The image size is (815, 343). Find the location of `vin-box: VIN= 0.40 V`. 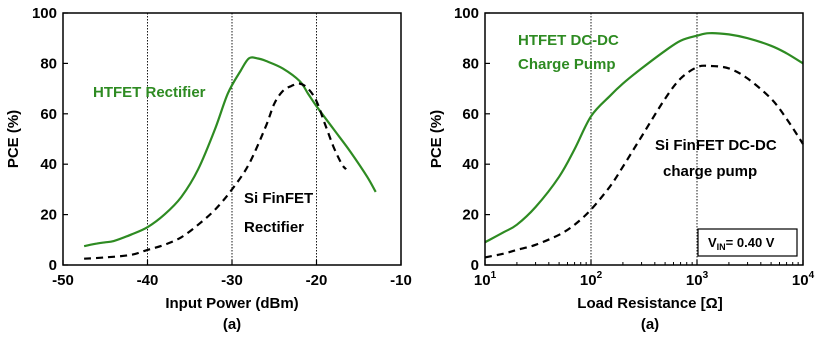

vin-box: VIN= 0.40 V is located at coordinates (747, 242).